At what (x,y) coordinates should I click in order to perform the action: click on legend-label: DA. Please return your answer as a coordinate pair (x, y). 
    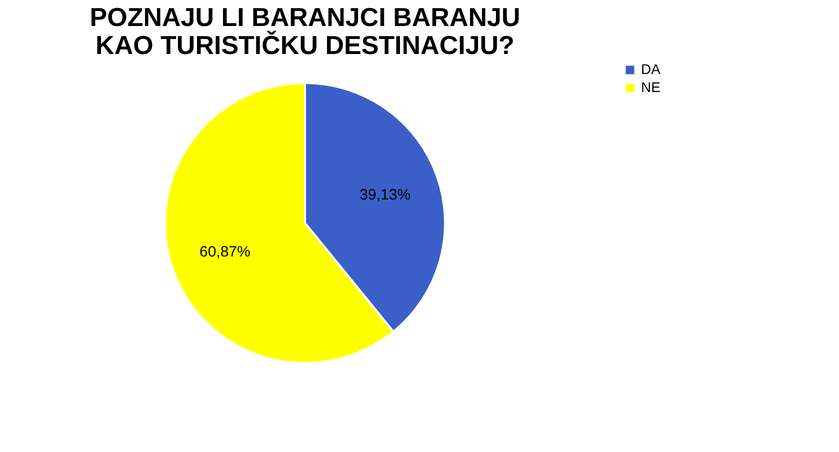
    Looking at the image, I should click on (651, 69).